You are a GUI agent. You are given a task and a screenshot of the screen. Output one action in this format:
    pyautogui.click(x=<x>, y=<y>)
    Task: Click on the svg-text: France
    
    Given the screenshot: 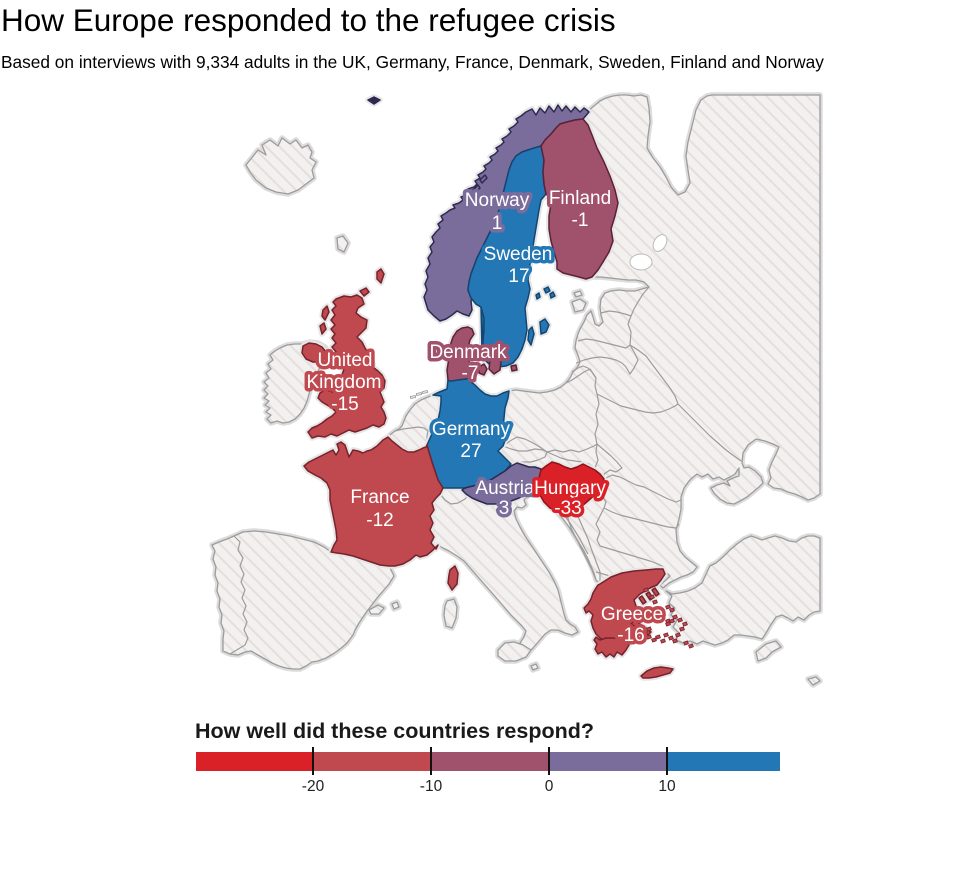 What is the action you would take?
    pyautogui.click(x=379, y=497)
    